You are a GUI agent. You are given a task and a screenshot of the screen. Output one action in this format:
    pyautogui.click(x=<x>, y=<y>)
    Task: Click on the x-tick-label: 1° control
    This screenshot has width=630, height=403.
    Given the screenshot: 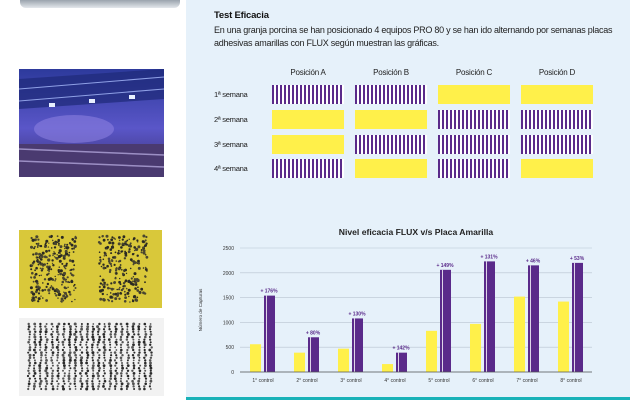 What is the action you would take?
    pyautogui.click(x=262, y=381)
    